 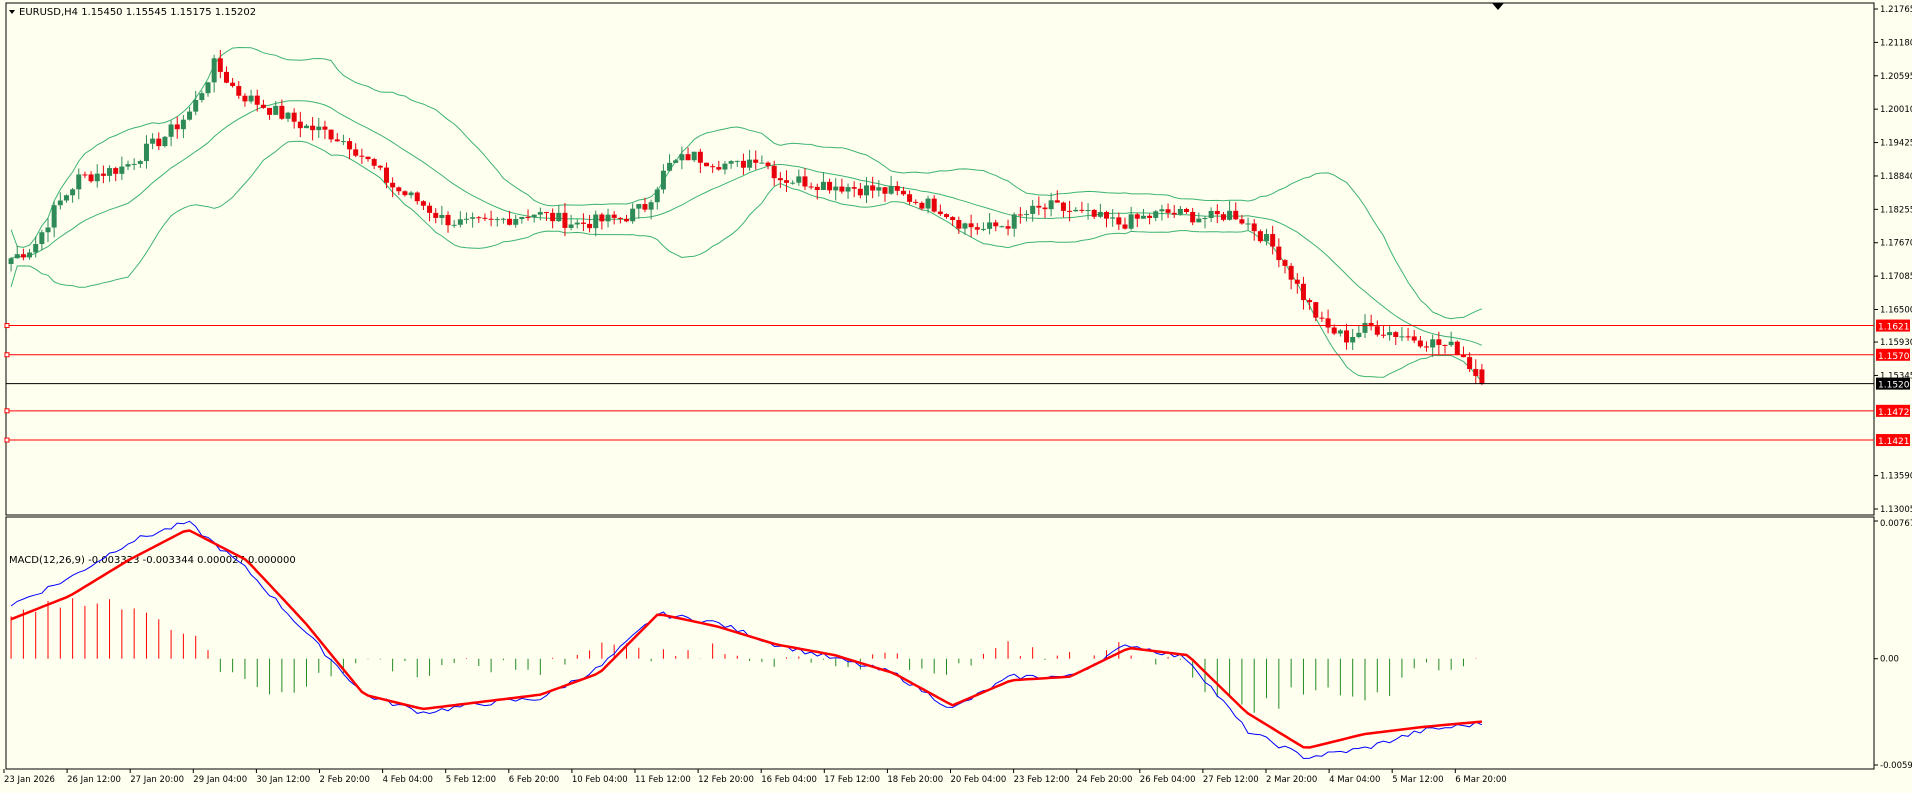 I want to click on line-anchor-icon, so click(x=7, y=411).